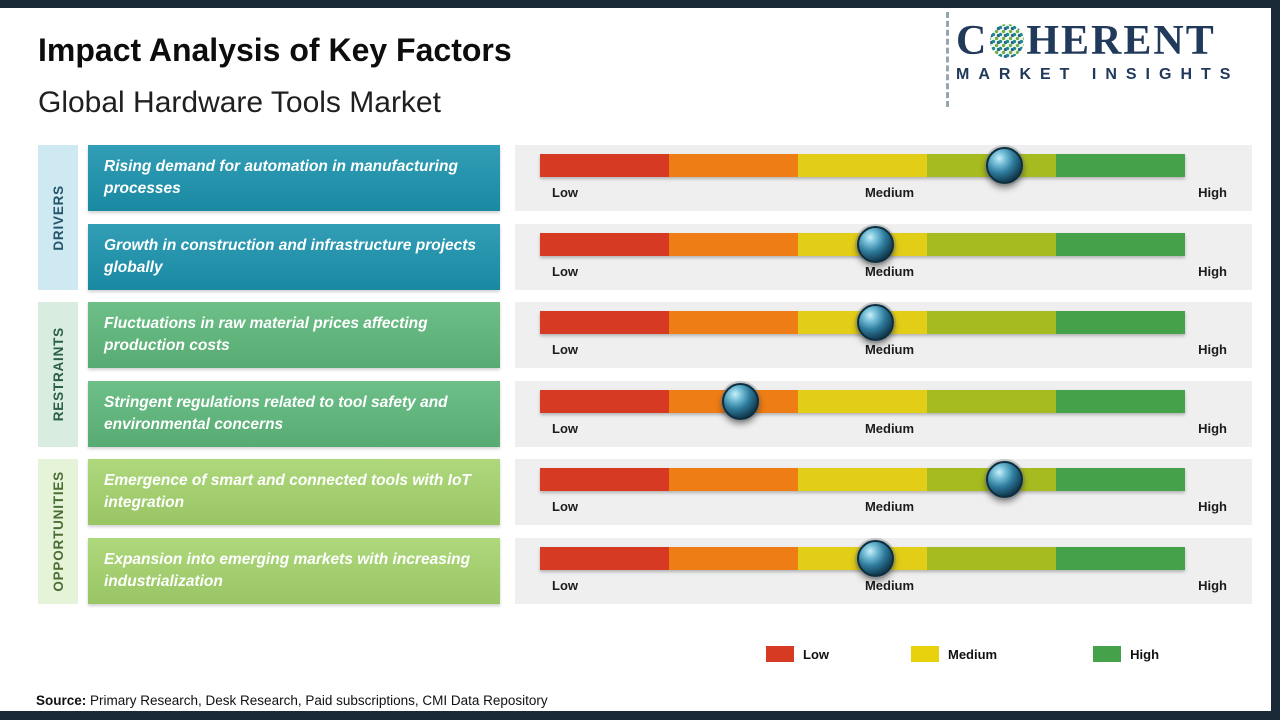  What do you see at coordinates (973, 654) in the screenshot?
I see `legend-label-medium: Medium` at bounding box center [973, 654].